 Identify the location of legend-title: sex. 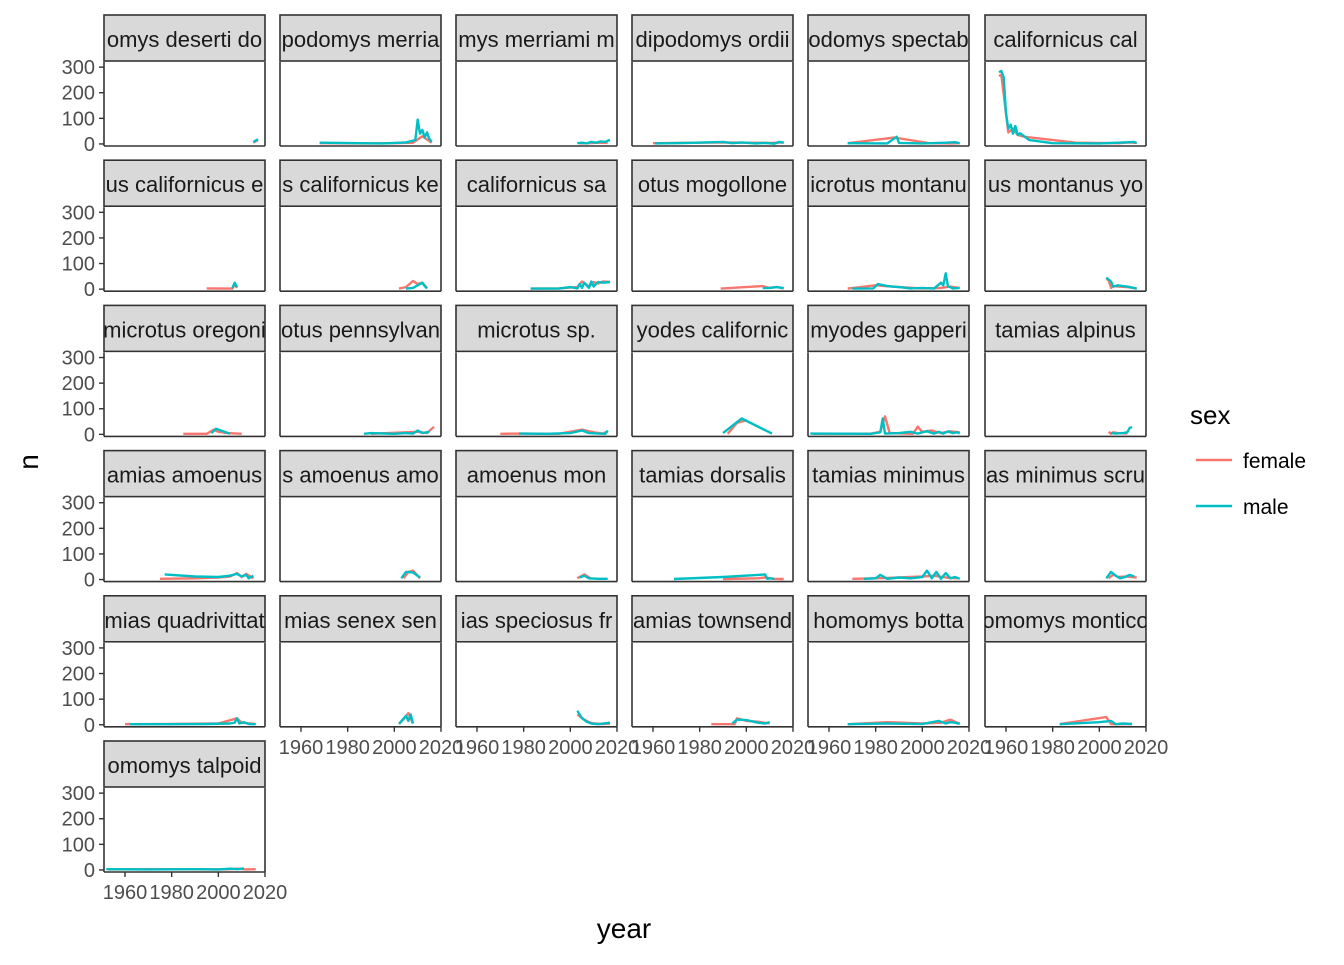
(1210, 415).